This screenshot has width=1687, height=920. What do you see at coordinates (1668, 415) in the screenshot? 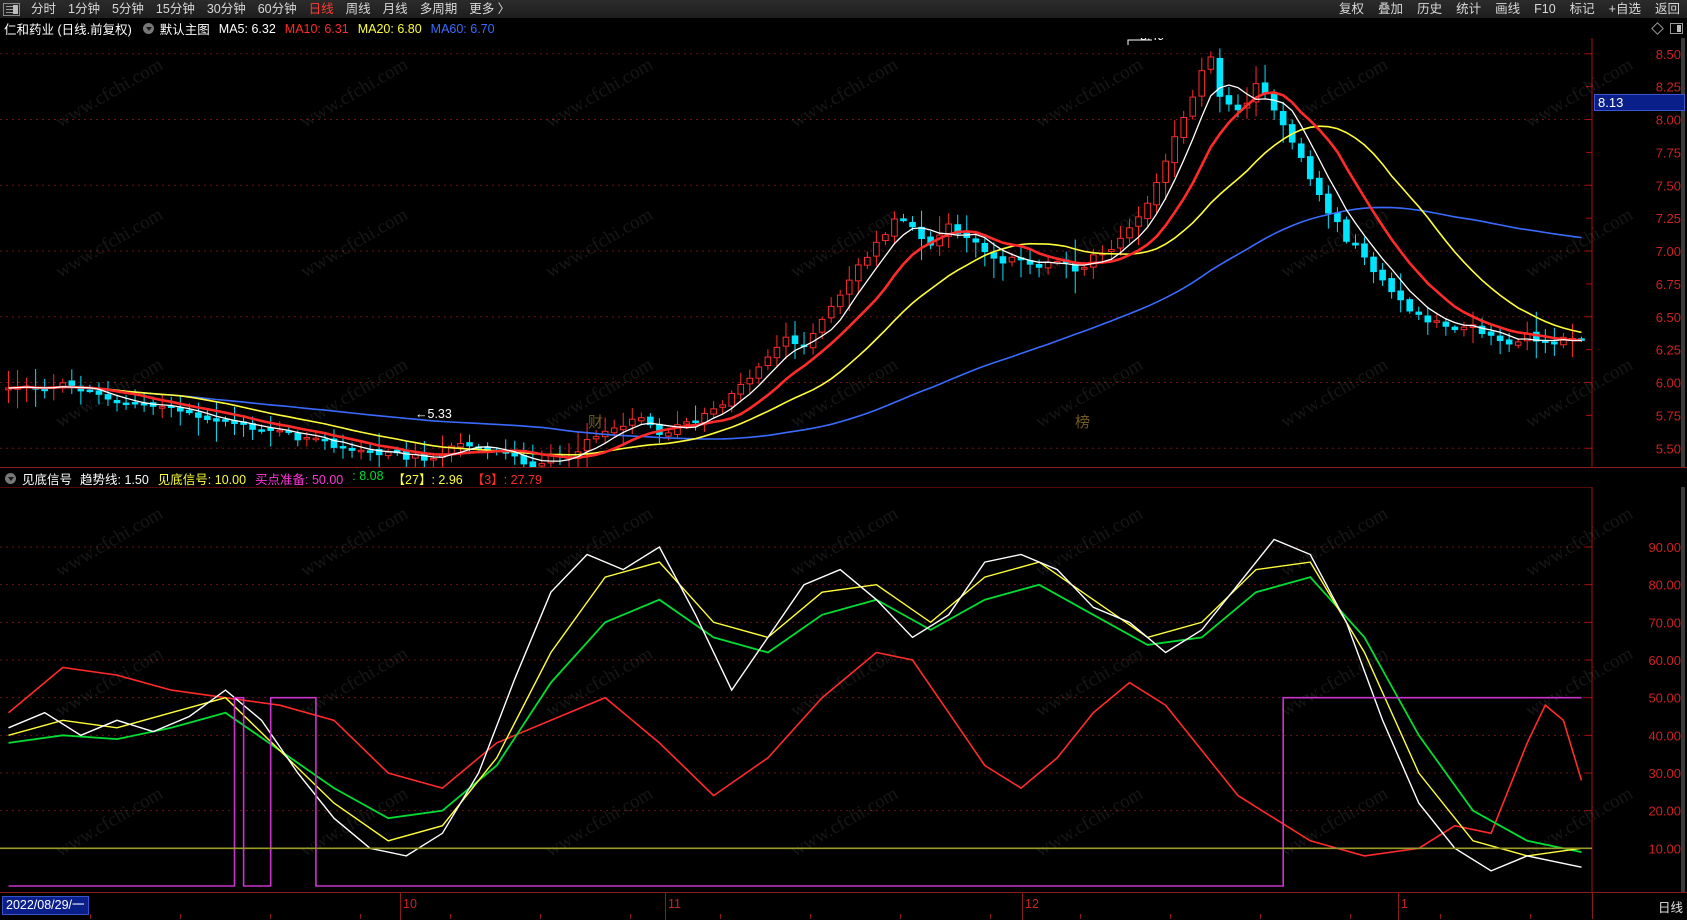
I see `price-axis-label: 5.75` at bounding box center [1668, 415].